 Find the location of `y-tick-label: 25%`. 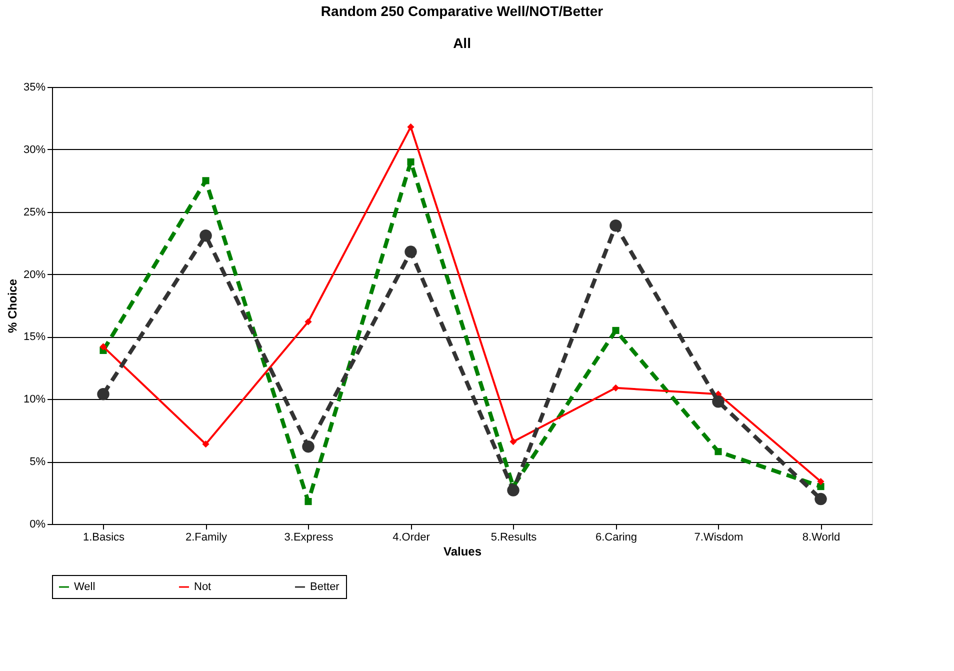

y-tick-label: 25% is located at coordinates (34, 212).